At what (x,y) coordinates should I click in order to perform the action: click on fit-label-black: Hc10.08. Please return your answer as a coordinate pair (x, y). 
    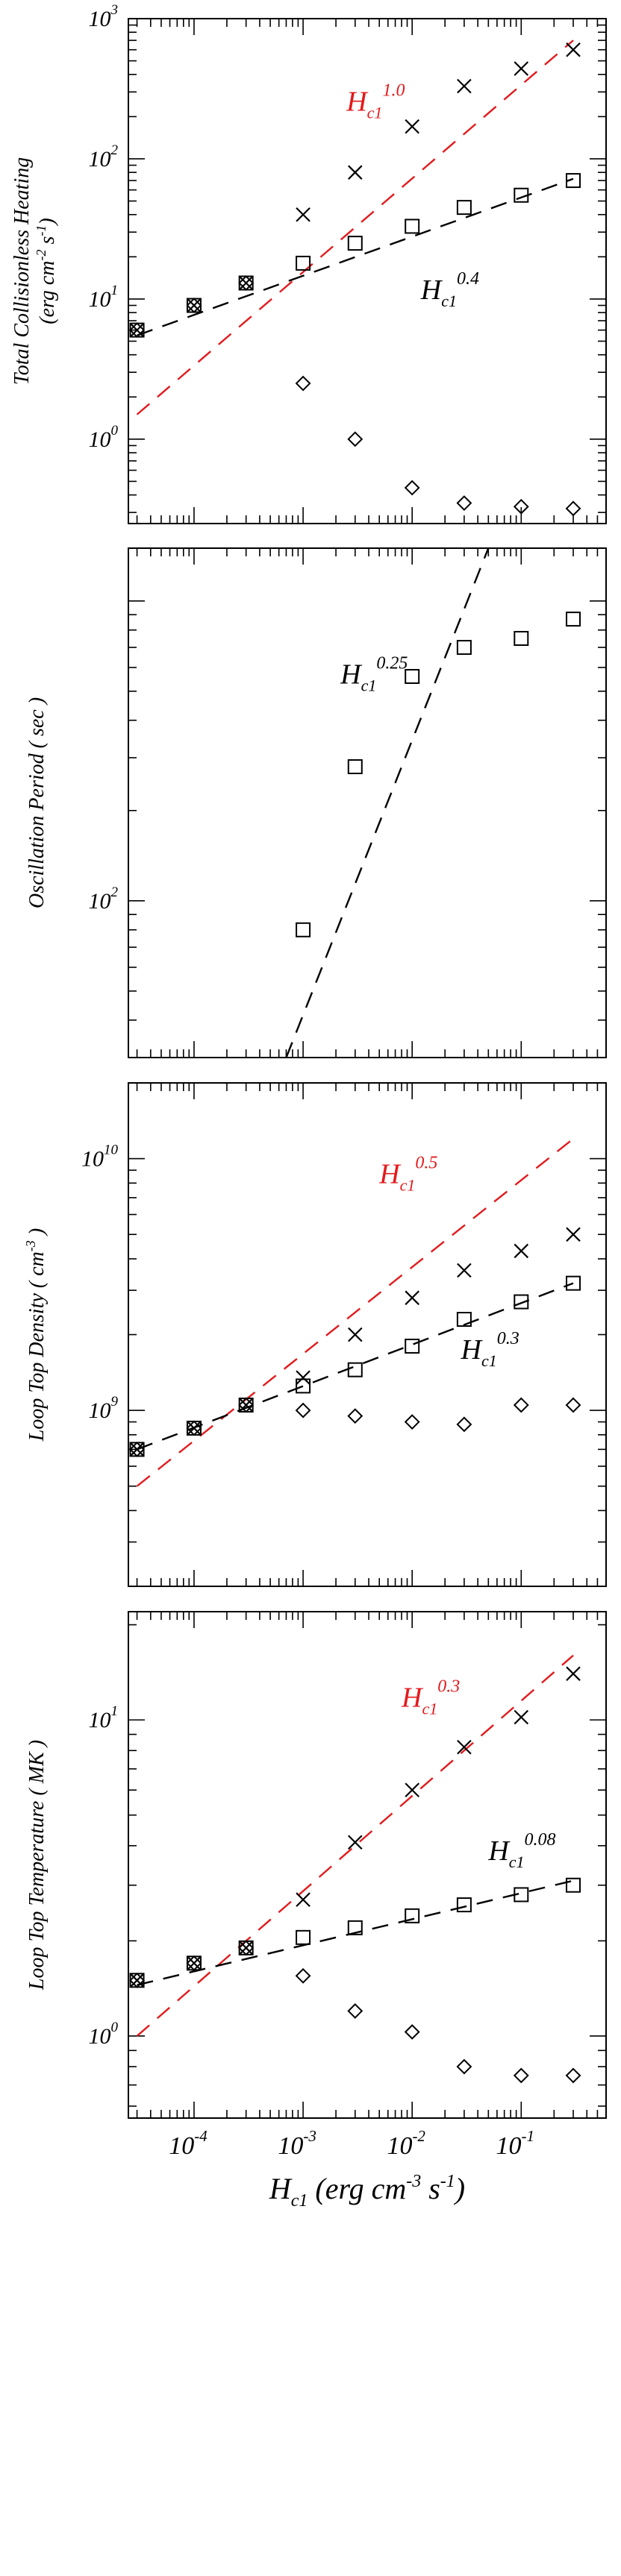
    Looking at the image, I should click on (521, 1851).